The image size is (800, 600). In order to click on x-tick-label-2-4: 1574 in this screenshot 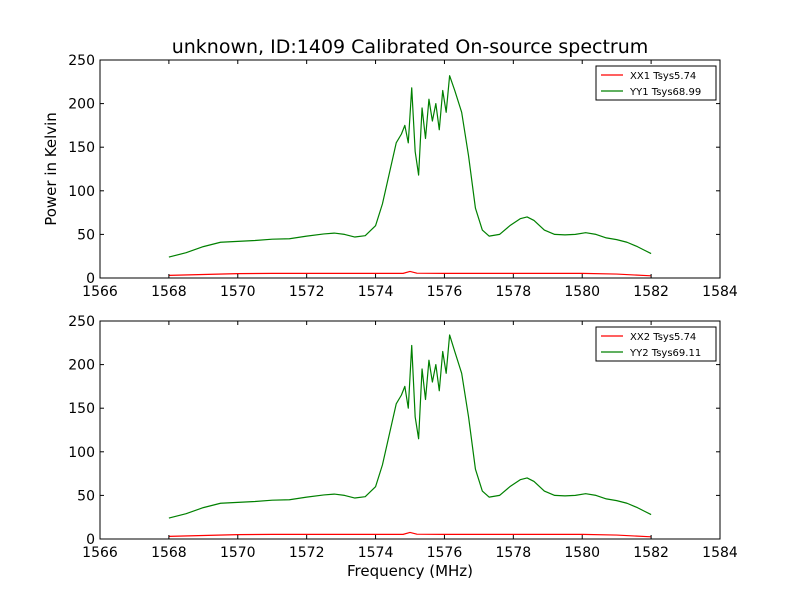, I will do `click(376, 553)`.